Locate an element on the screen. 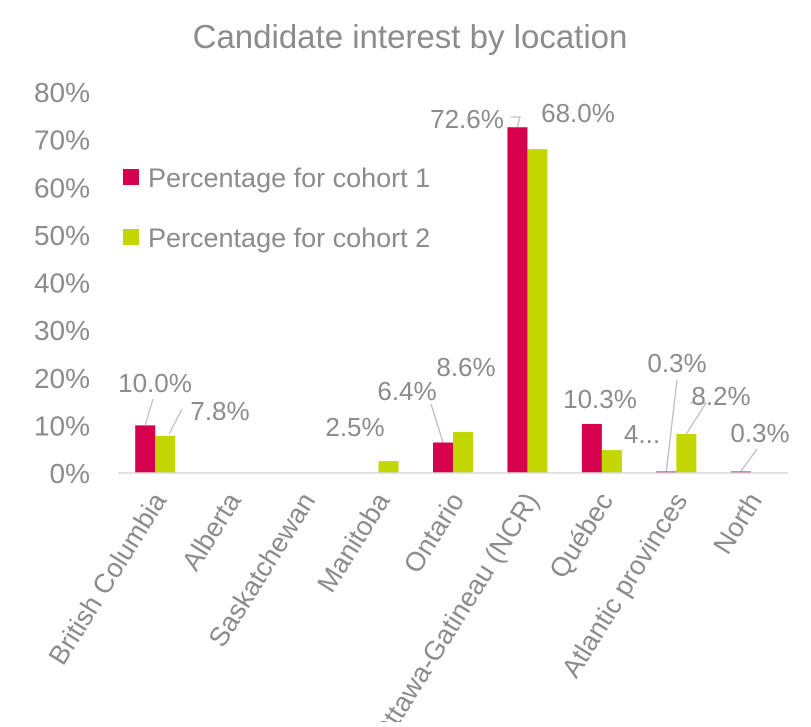 The image size is (811, 727). data-label-cohort-1: 72.6% is located at coordinates (467, 119).